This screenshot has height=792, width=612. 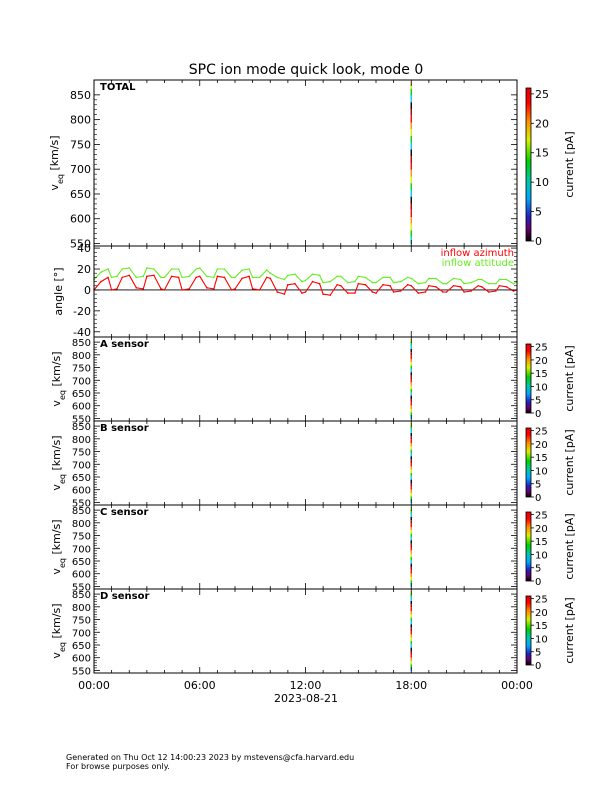 I want to click on angle-legend-attitude: inflow attitude, so click(x=478, y=263).